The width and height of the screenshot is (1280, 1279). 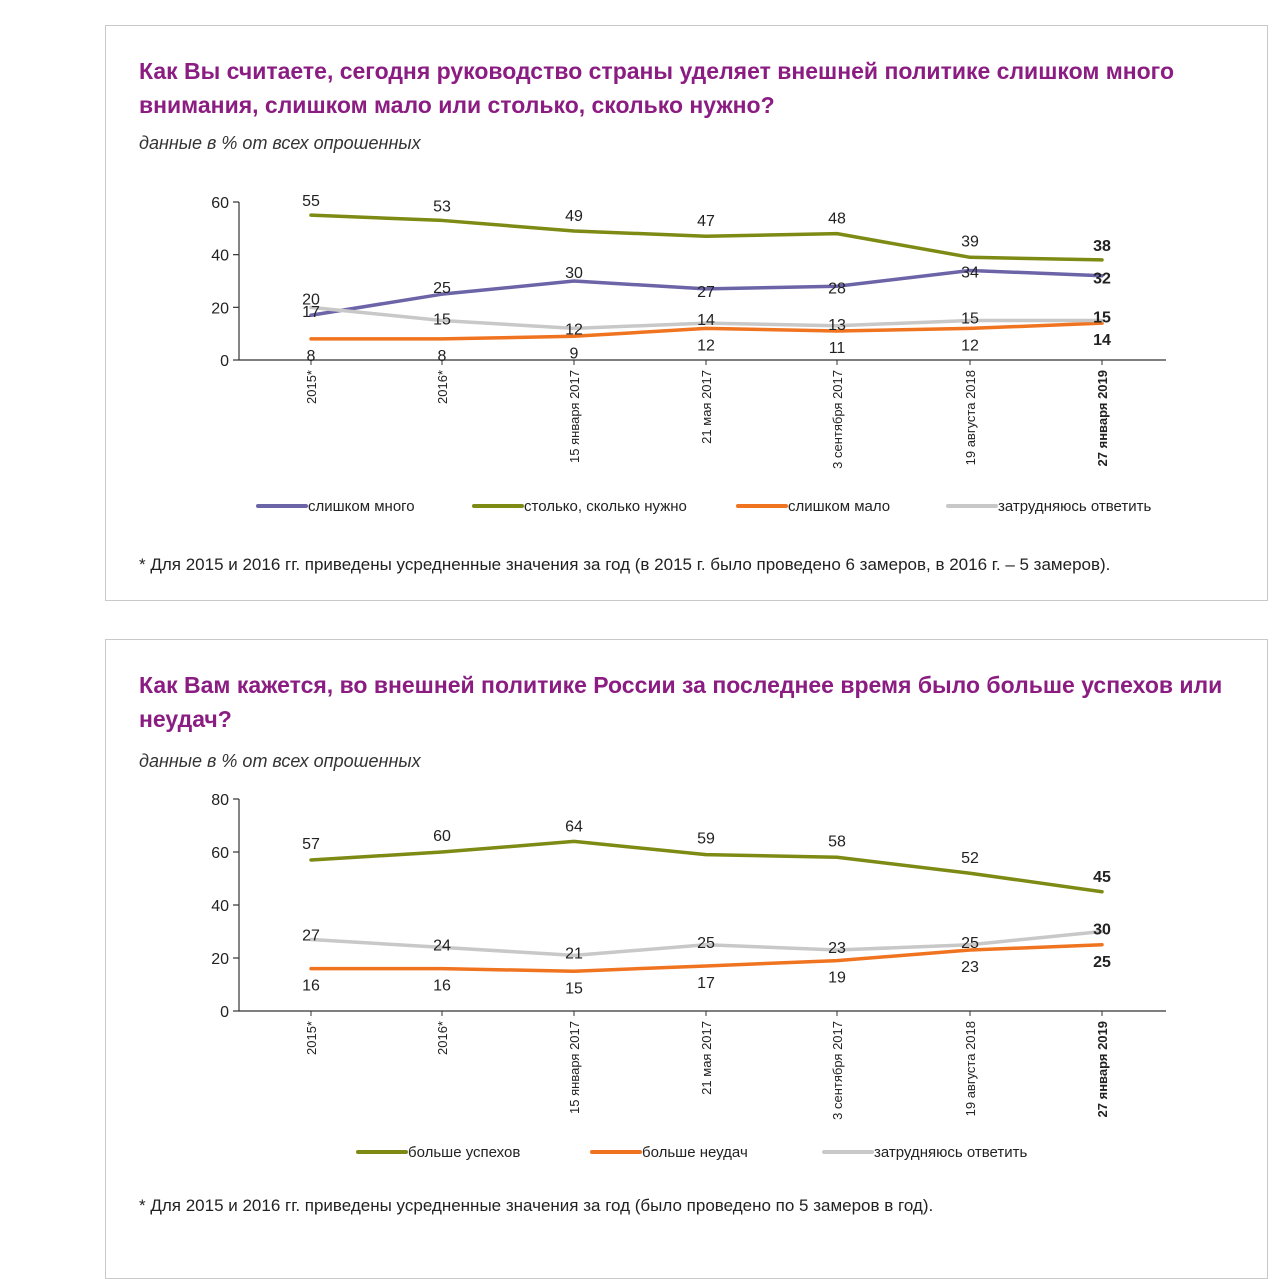 I want to click on data-label: 21, so click(x=574, y=953).